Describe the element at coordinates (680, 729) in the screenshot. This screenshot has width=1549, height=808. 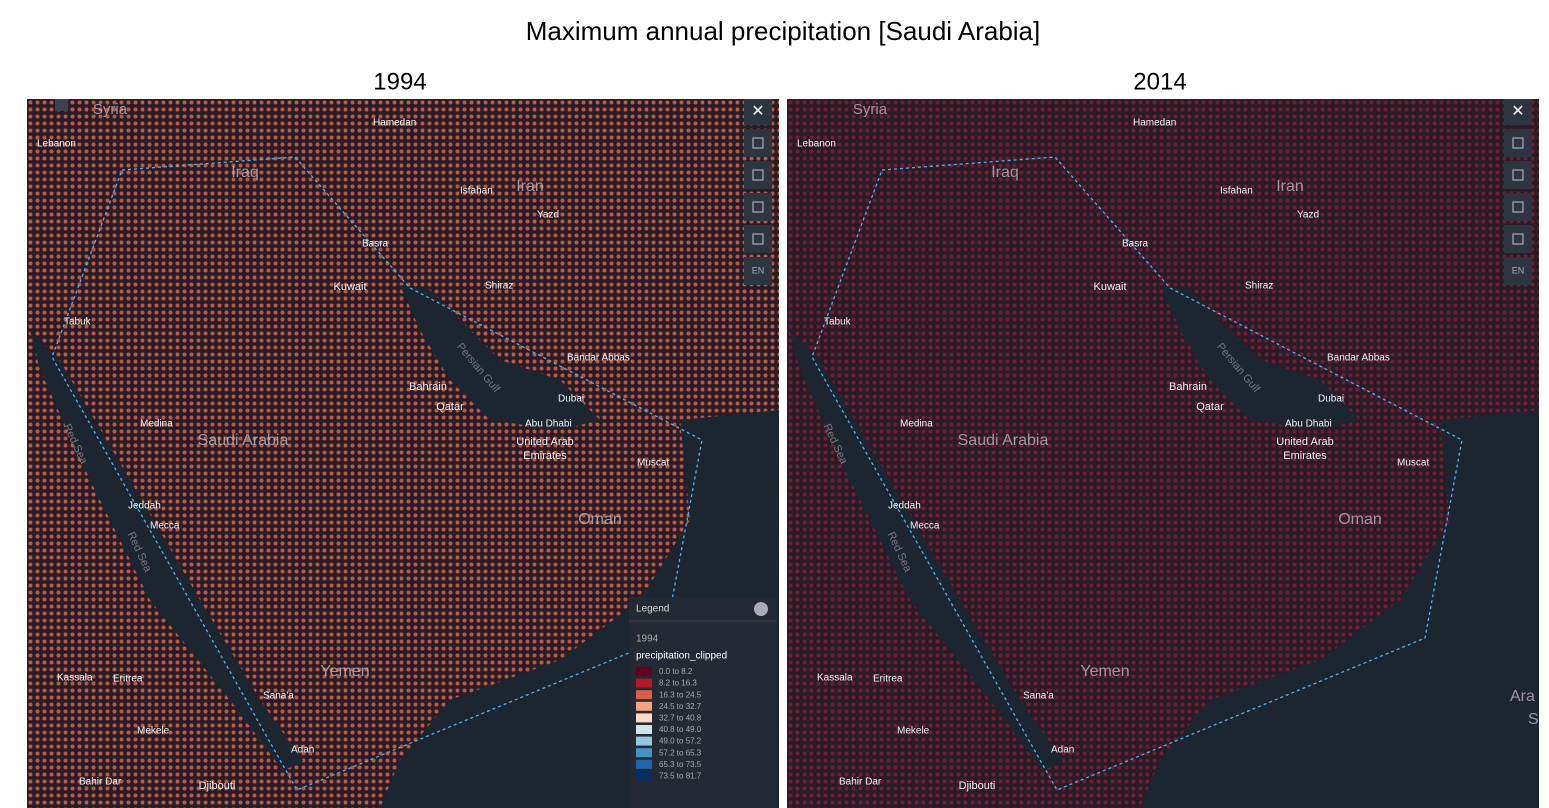
I see `legend-label: 40.8 to 49.0` at that location.